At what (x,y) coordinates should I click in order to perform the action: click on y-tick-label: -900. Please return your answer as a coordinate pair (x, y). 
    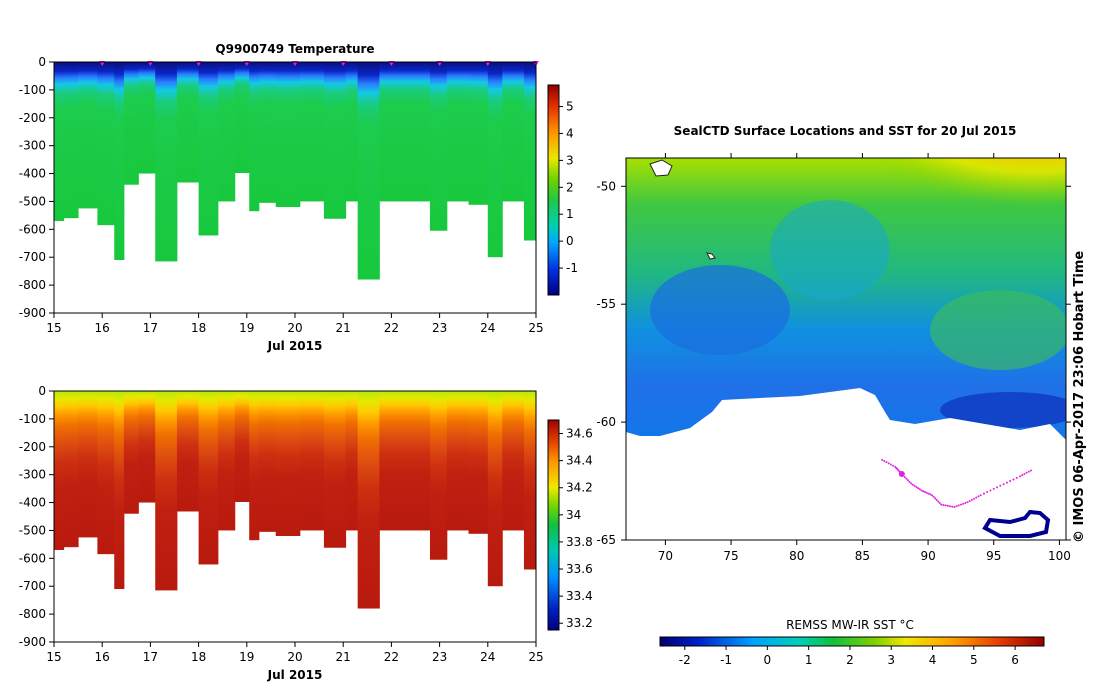
    Looking at the image, I should click on (32, 642).